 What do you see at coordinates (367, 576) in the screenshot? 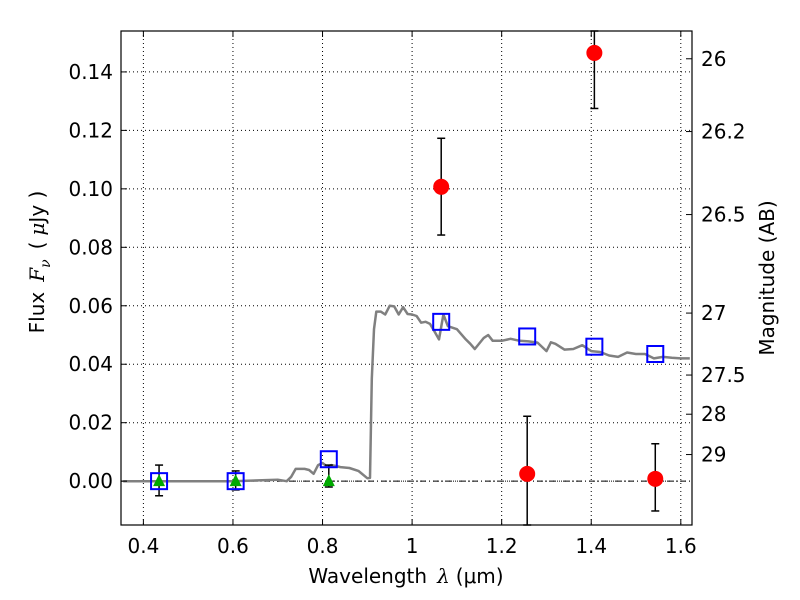
I see `x-axis-label-text: Wavelength` at bounding box center [367, 576].